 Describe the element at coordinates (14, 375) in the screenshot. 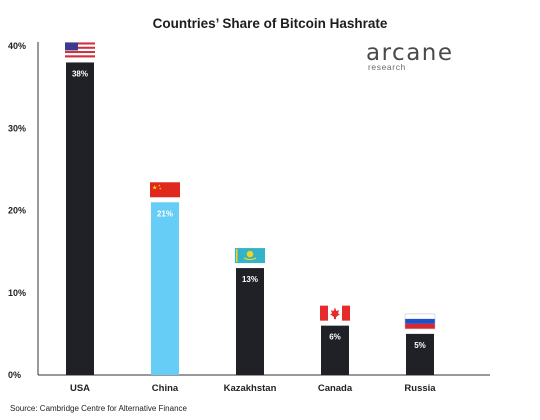

I see `y-tick-label: 0%` at that location.